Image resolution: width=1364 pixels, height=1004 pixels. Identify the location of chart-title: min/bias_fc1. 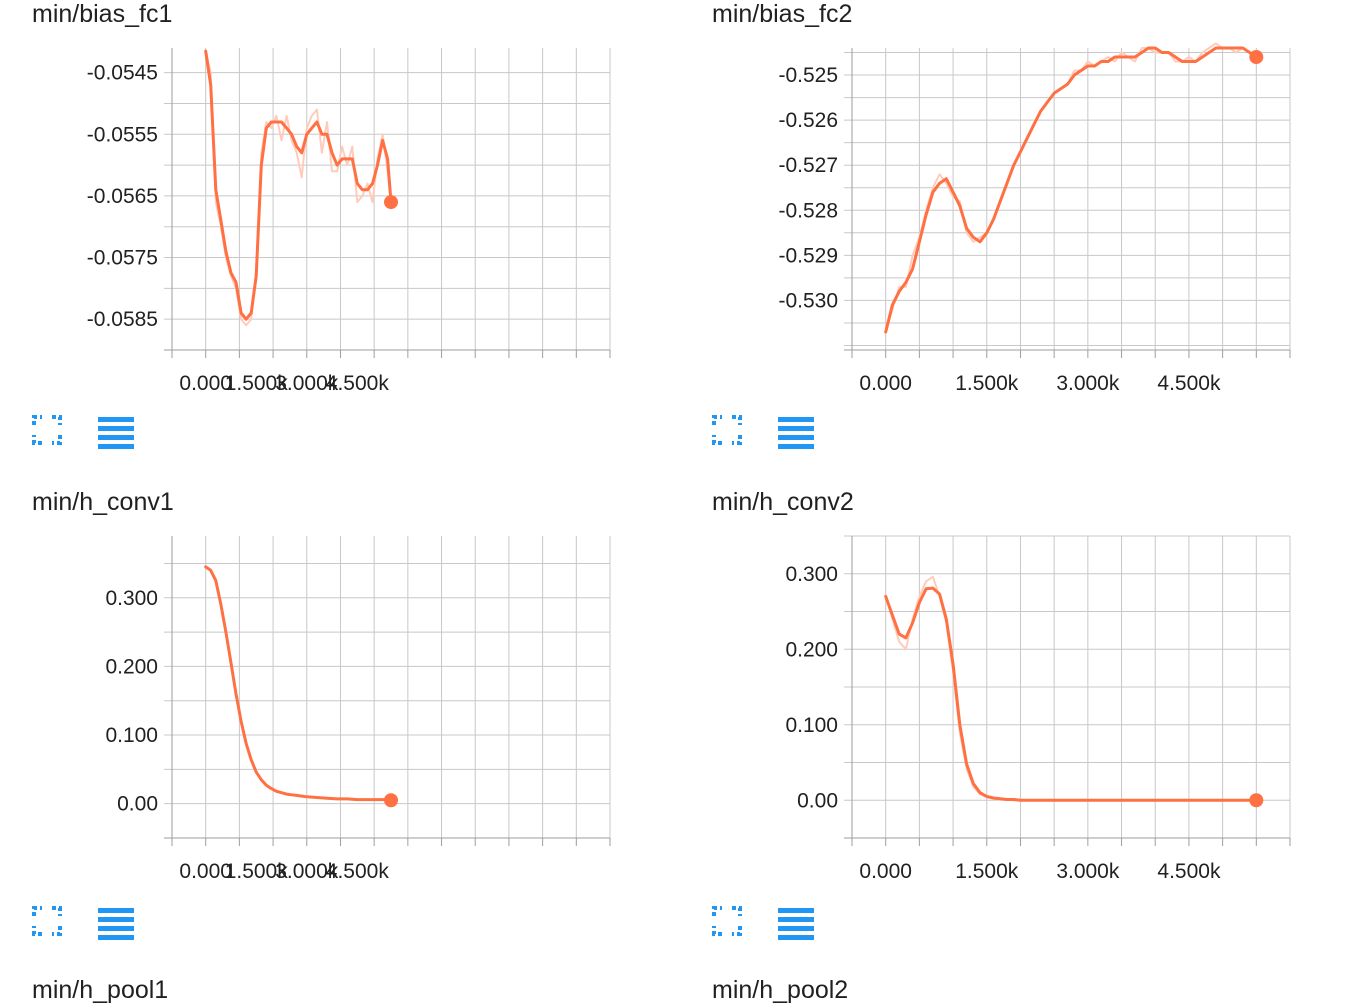
(102, 14).